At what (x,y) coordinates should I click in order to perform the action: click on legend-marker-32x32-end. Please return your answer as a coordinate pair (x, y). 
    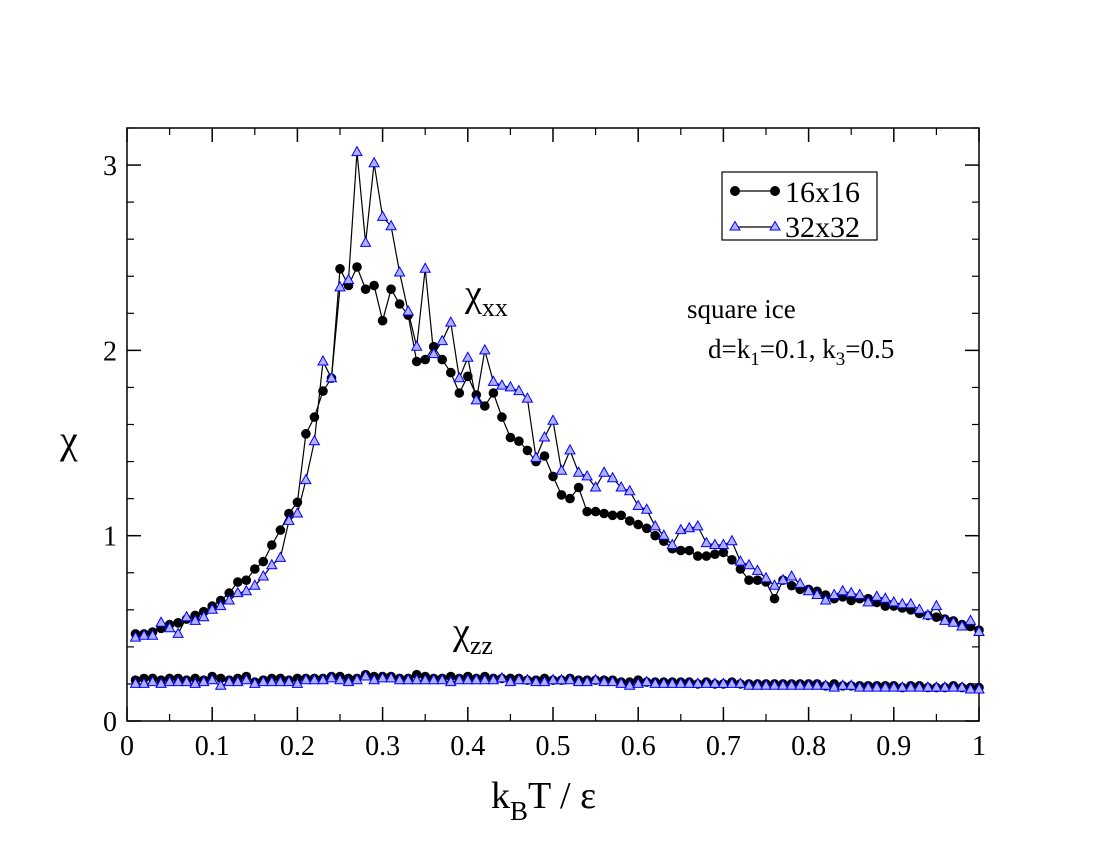
    Looking at the image, I should click on (775, 225).